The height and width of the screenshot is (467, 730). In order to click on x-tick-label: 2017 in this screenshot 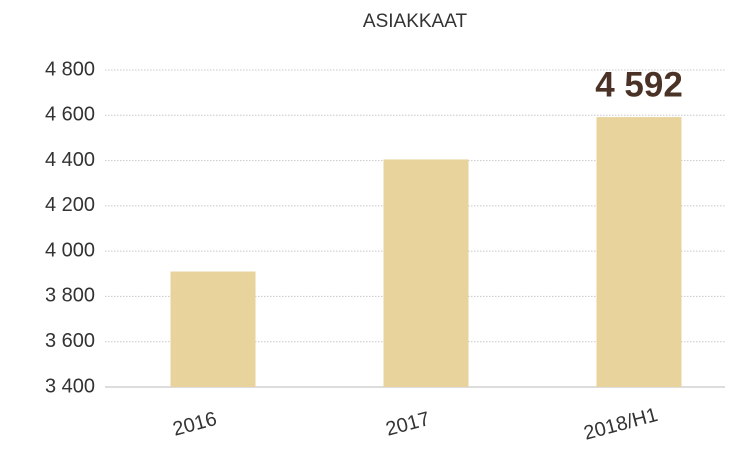, I will do `click(407, 424)`.